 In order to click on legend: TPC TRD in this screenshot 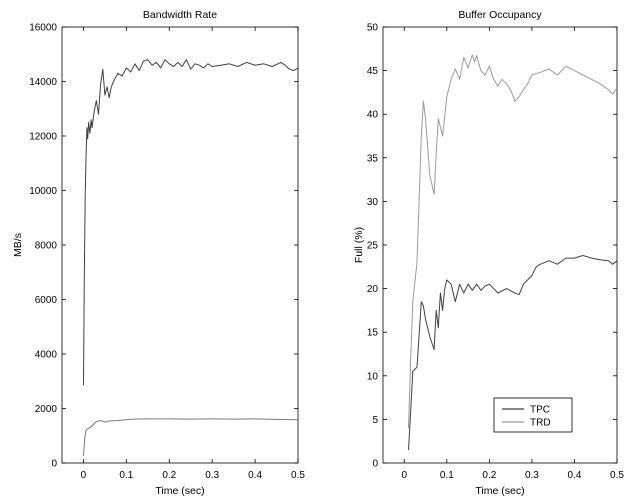, I will do `click(533, 415)`.